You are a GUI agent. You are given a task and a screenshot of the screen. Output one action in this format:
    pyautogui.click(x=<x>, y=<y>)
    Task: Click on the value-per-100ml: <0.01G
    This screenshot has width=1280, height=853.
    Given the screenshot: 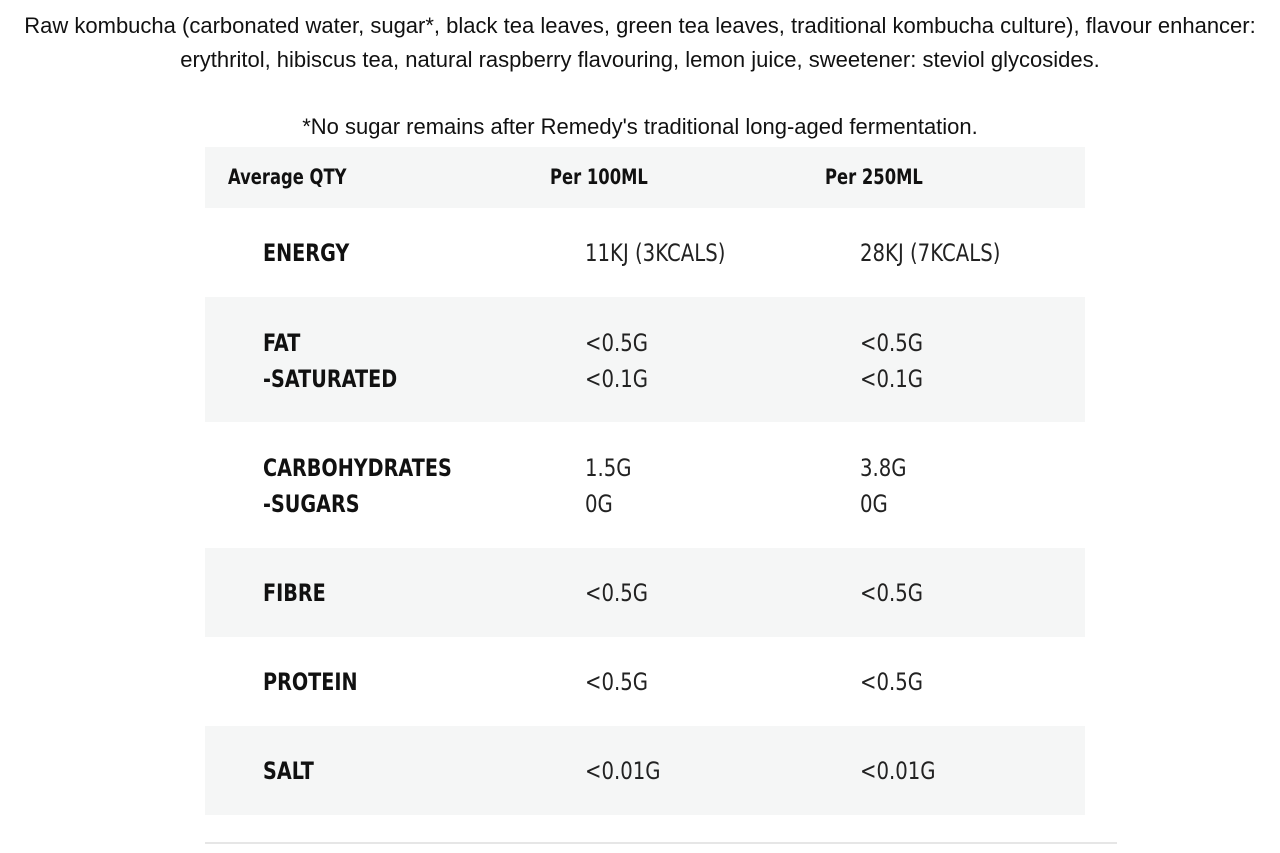 What is the action you would take?
    pyautogui.click(x=623, y=771)
    